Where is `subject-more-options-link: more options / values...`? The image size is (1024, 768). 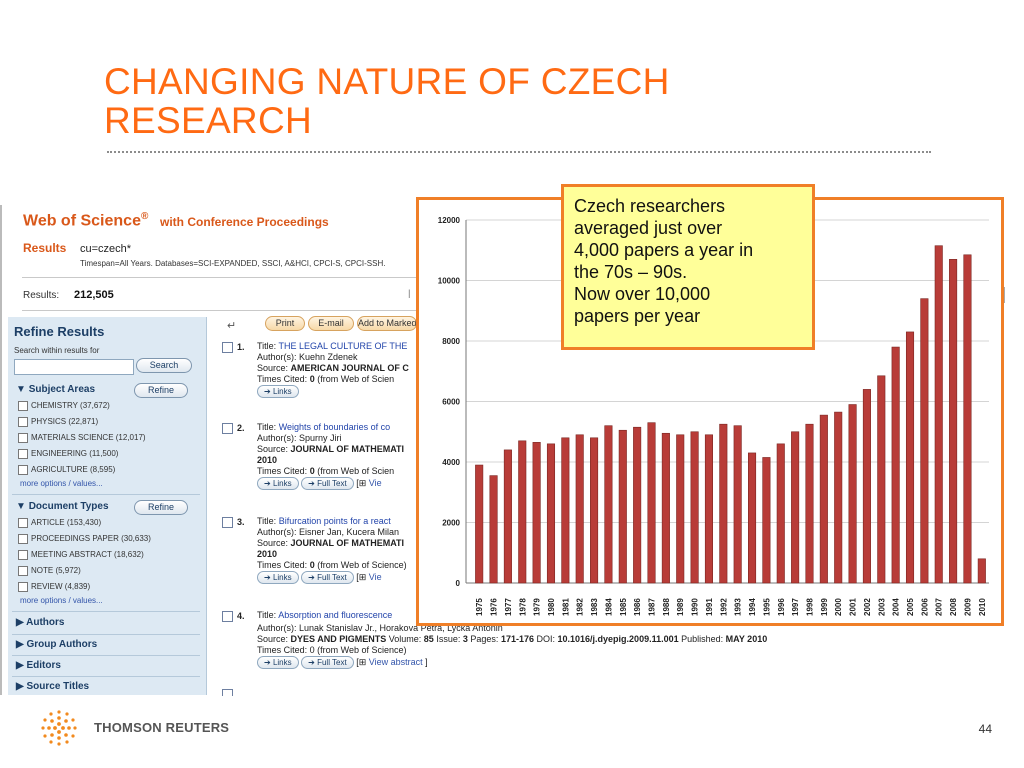 subject-more-options-link: more options / values... is located at coordinates (61, 483).